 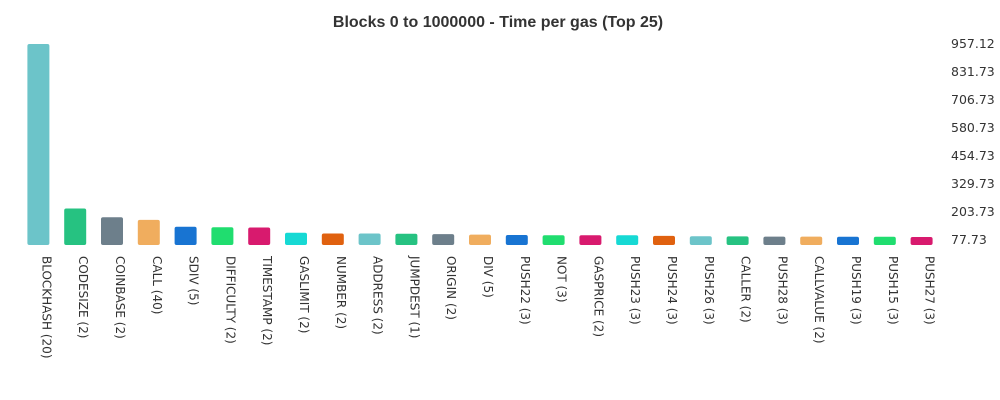 I want to click on x-tick-label: COINBASE (2), so click(x=120, y=297).